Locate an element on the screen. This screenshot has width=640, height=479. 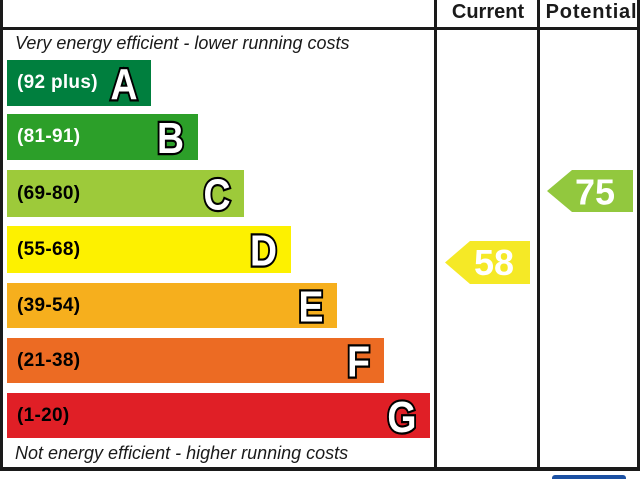
svg-text: B is located at coordinates (170, 138).